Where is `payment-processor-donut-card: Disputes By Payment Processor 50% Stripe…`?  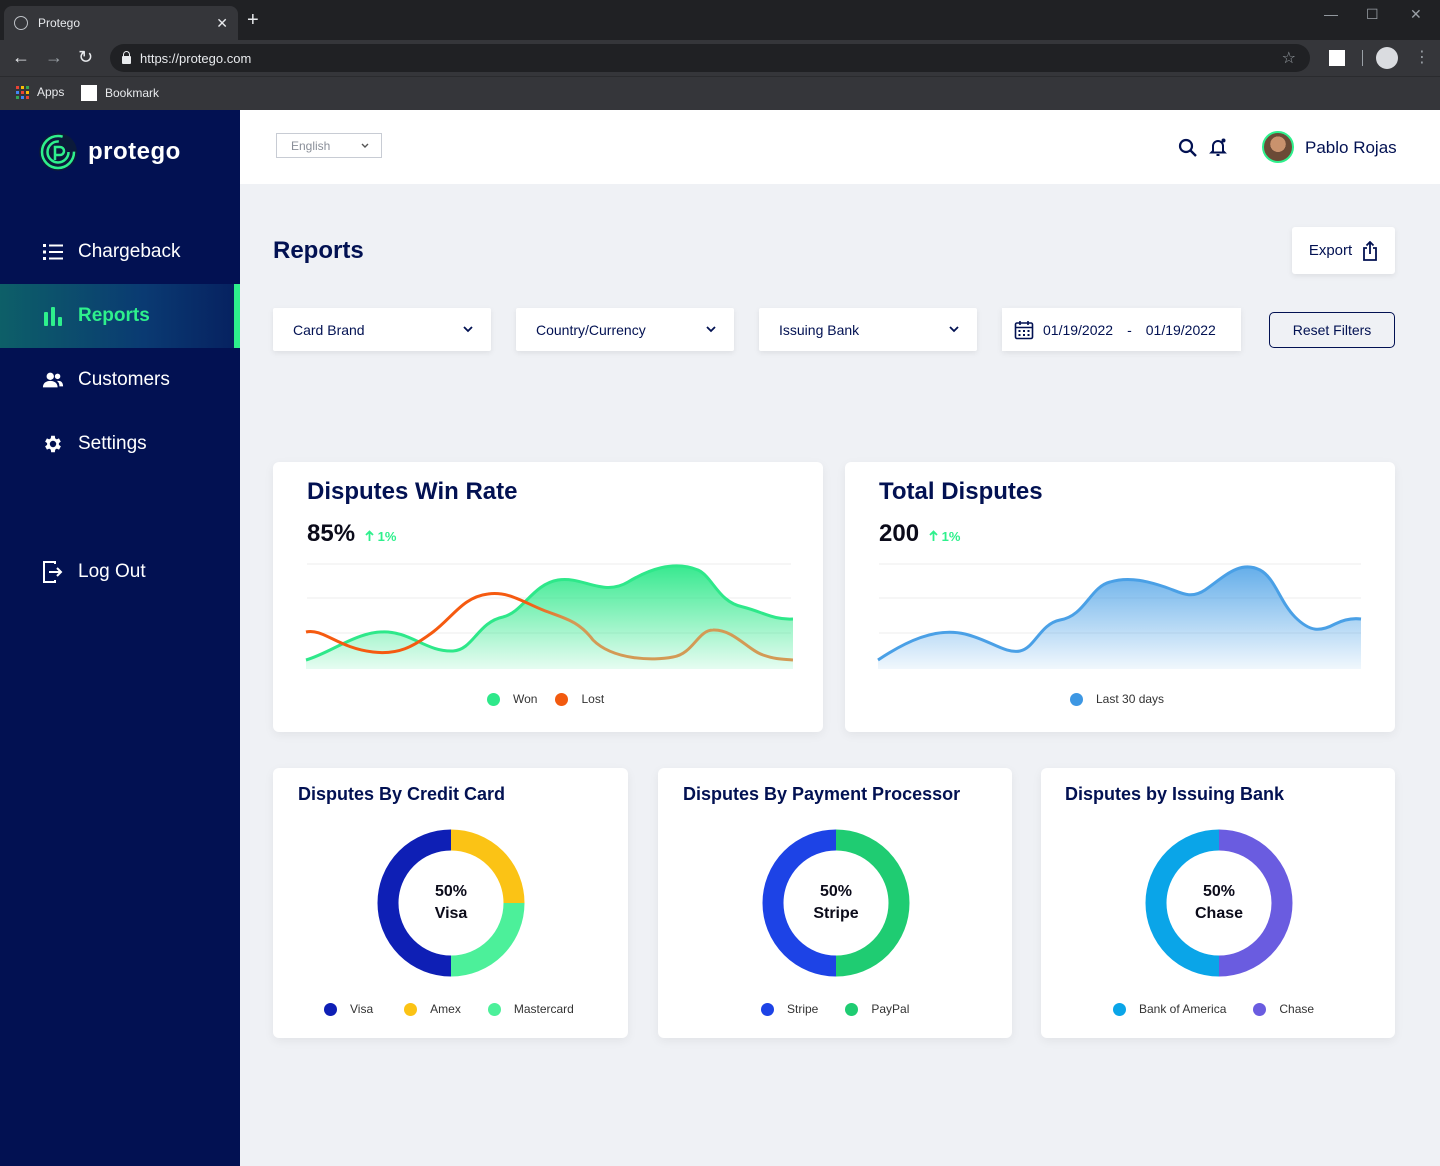 payment-processor-donut-card: Disputes By Payment Processor 50% Stripe… is located at coordinates (835, 903).